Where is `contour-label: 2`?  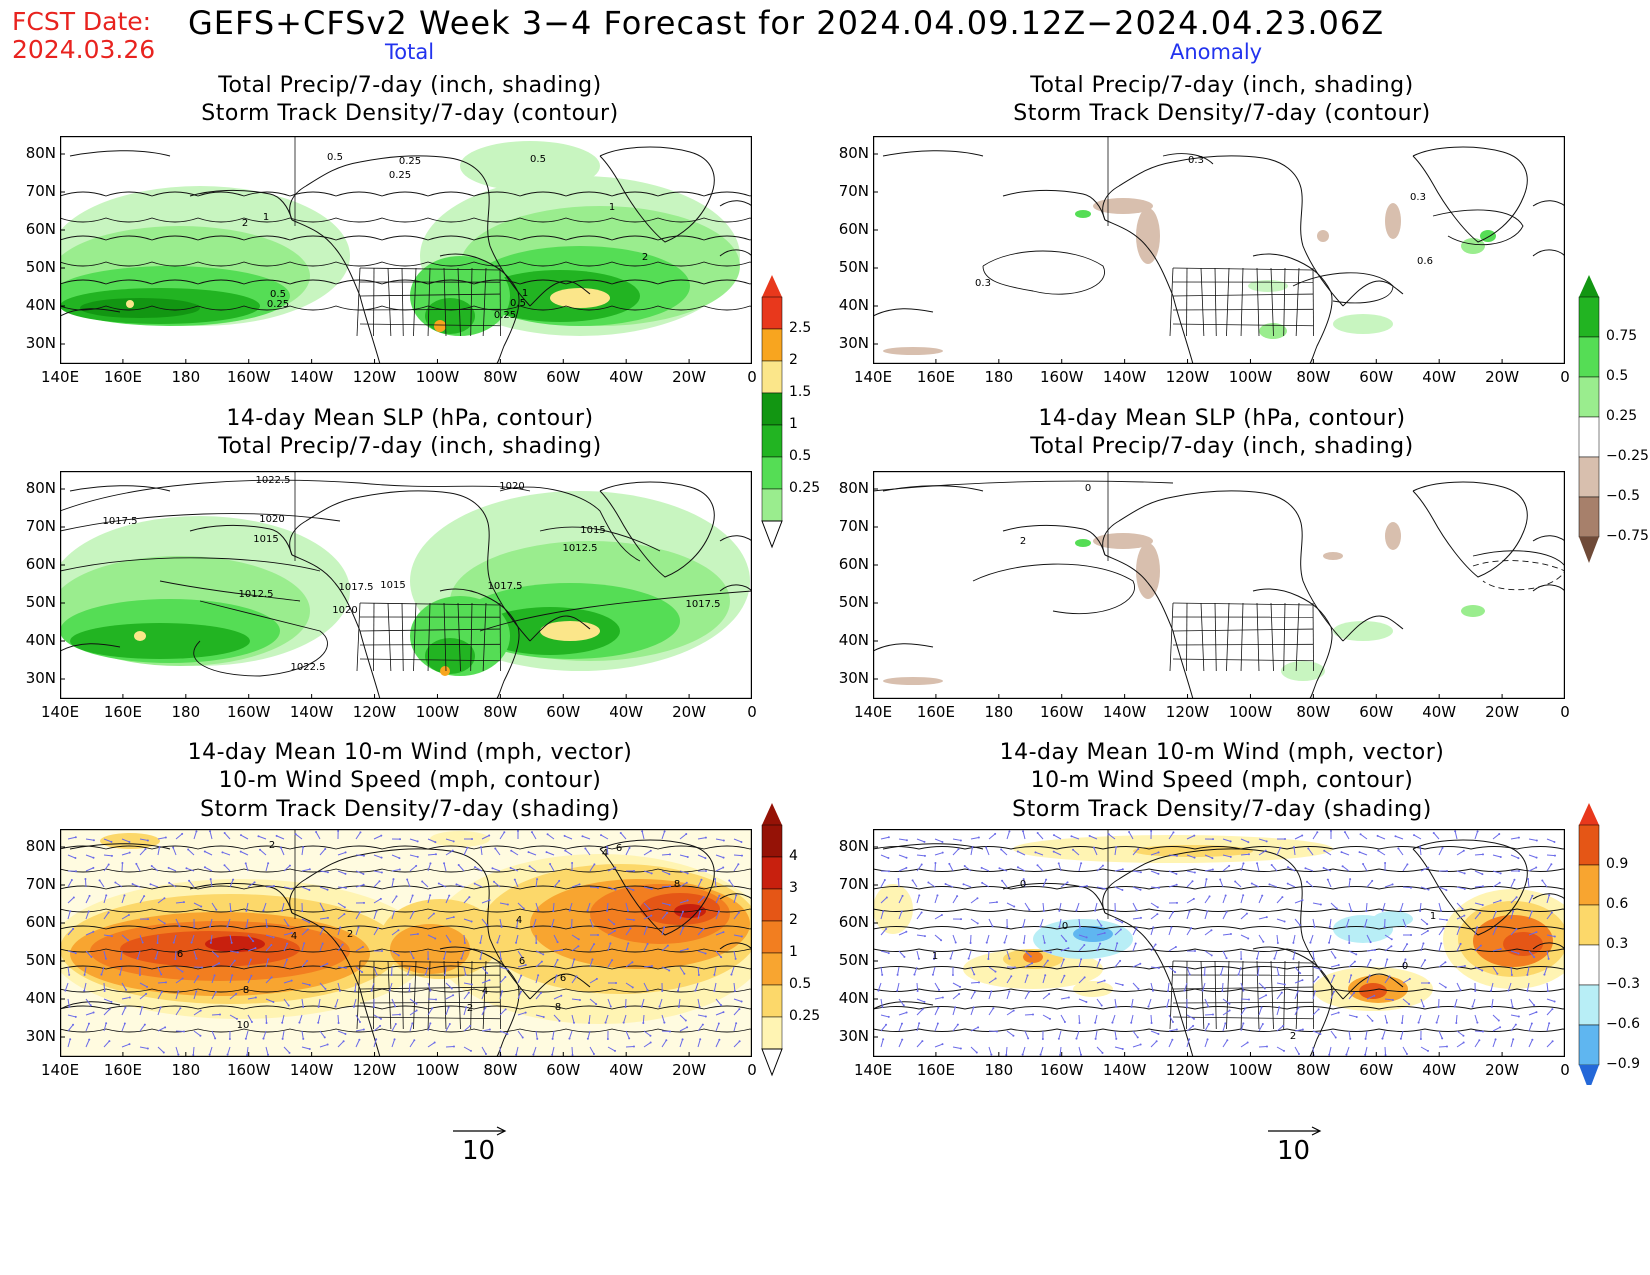 contour-label: 2 is located at coordinates (1023, 541).